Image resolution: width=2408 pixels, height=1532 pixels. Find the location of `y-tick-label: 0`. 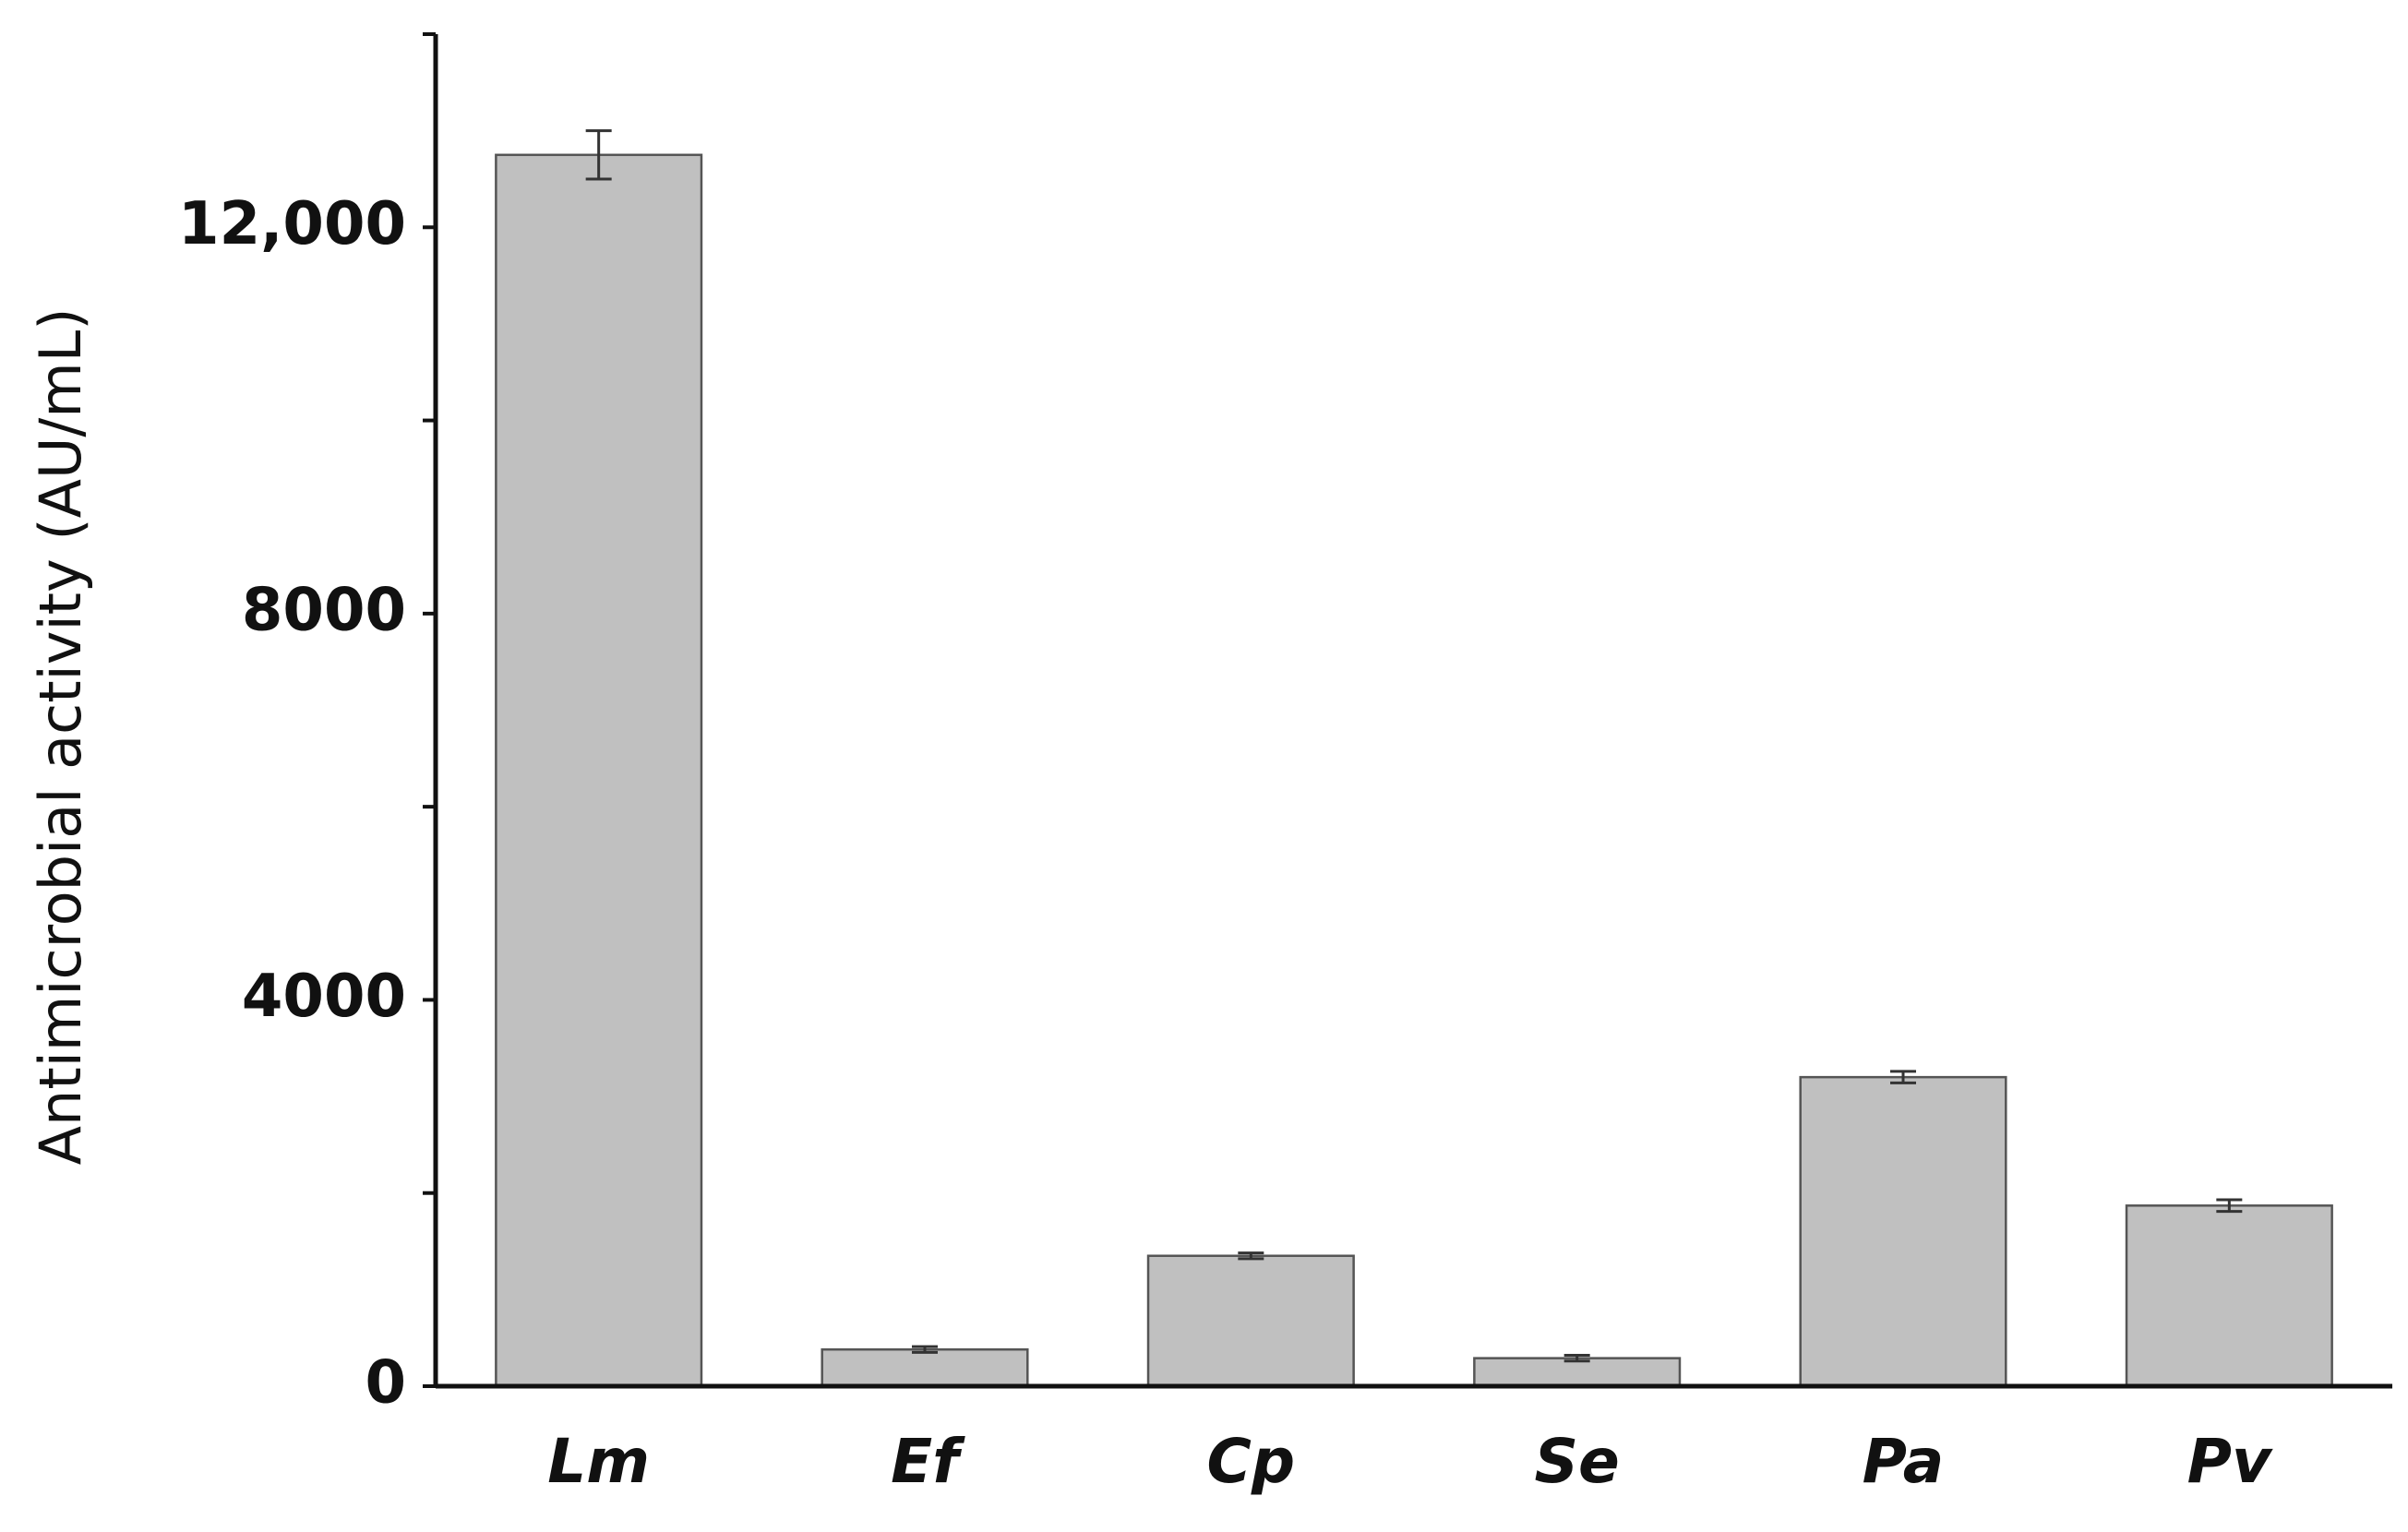

y-tick-label: 0 is located at coordinates (385, 1383).